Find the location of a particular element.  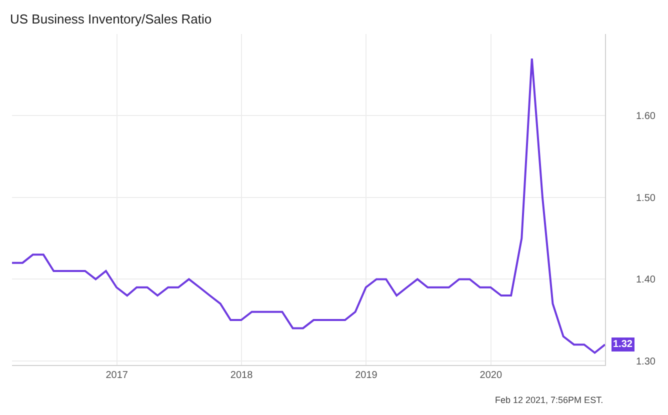

x-tick-label: 2019 is located at coordinates (366, 375).